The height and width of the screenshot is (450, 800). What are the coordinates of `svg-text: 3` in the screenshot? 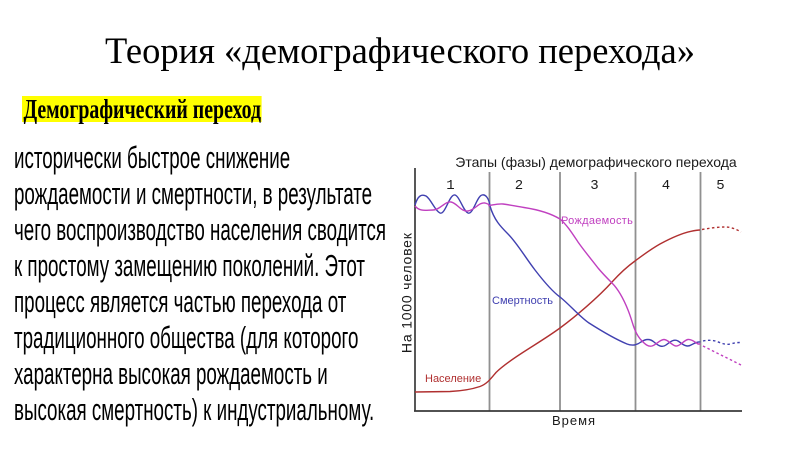 It's located at (594, 186).